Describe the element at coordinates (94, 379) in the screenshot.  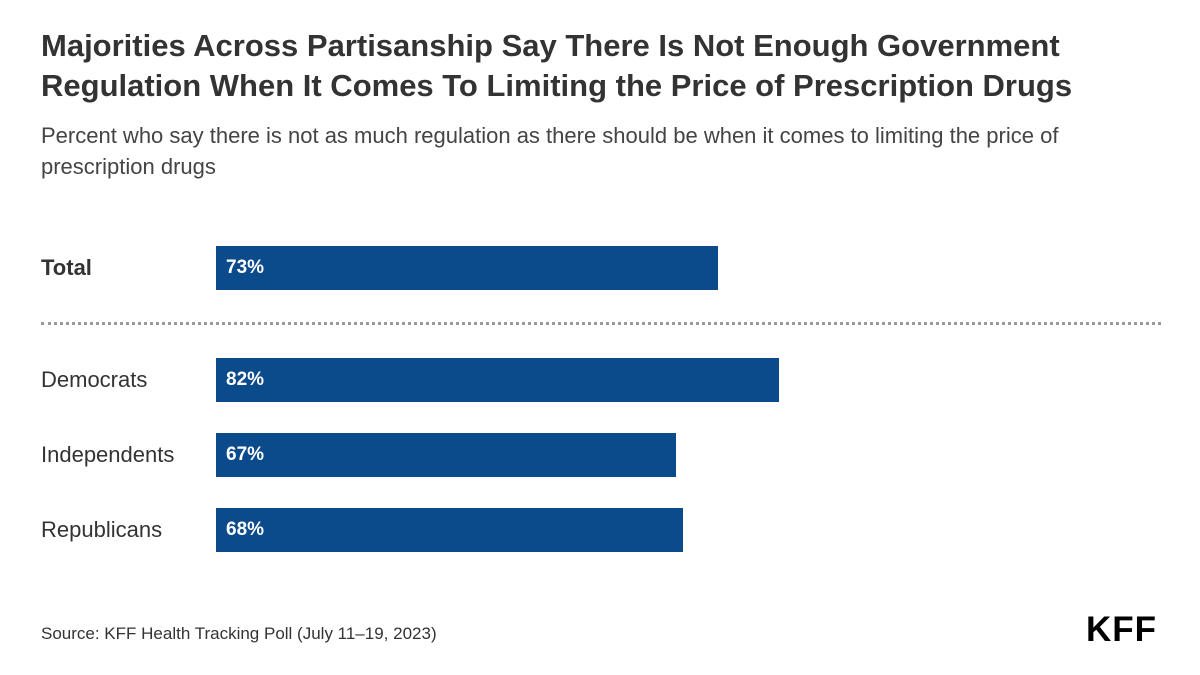
I see `category-label-democrats: Democrats` at that location.